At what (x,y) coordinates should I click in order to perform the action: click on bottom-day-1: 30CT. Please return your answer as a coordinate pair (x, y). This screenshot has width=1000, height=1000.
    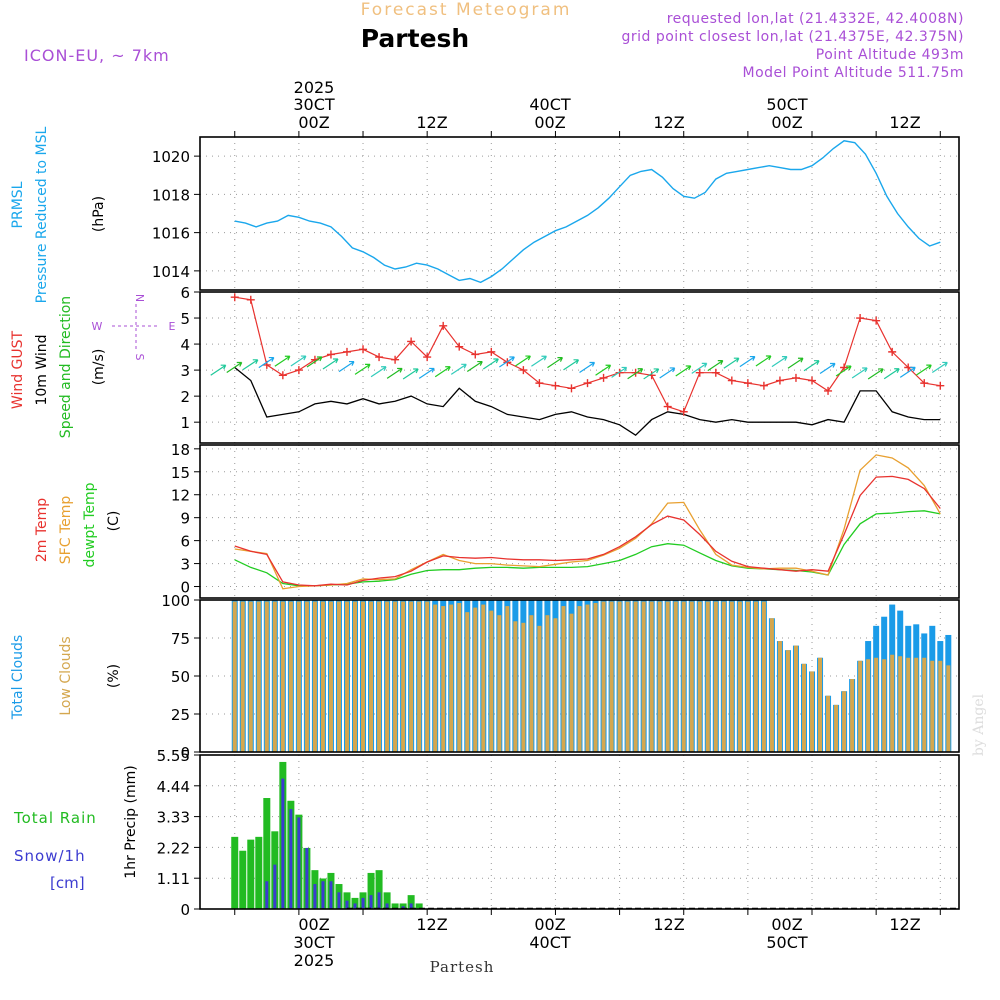
    Looking at the image, I should click on (314, 942).